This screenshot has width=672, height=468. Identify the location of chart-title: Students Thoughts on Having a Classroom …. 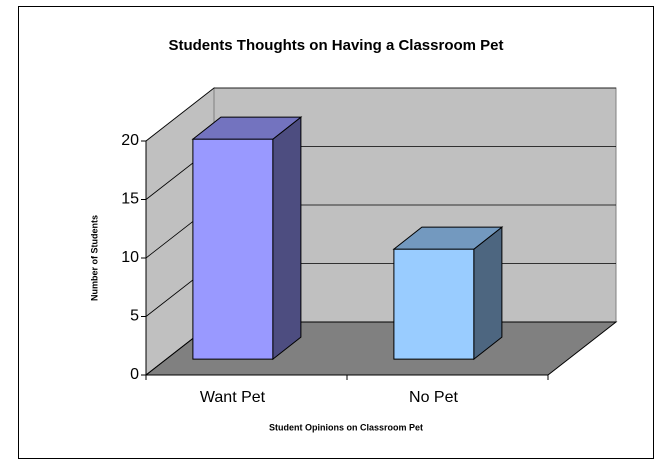
(335, 45).